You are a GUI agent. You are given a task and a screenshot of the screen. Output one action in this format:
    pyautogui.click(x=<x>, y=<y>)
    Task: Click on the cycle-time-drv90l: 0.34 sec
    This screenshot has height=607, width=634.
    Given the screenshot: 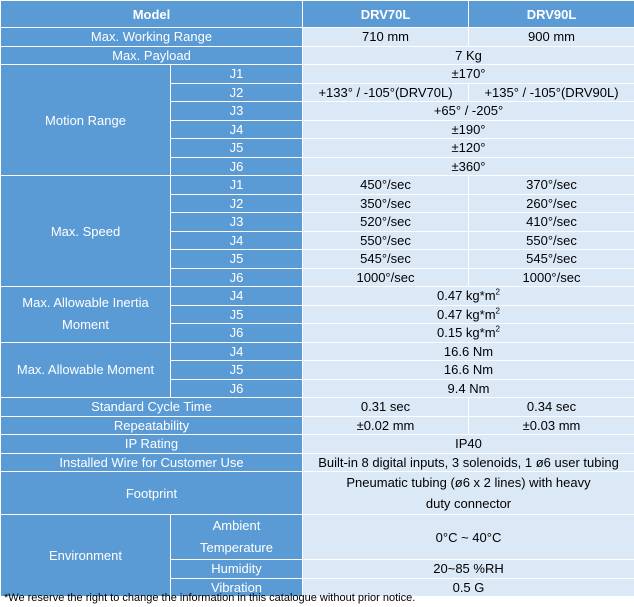 What is the action you would take?
    pyautogui.click(x=551, y=407)
    